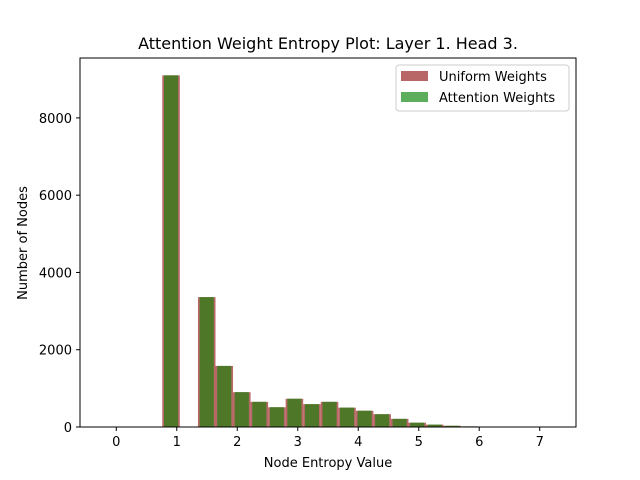  Describe the element at coordinates (328, 463) in the screenshot. I see `x-axis-label: Node Entropy Value` at that location.